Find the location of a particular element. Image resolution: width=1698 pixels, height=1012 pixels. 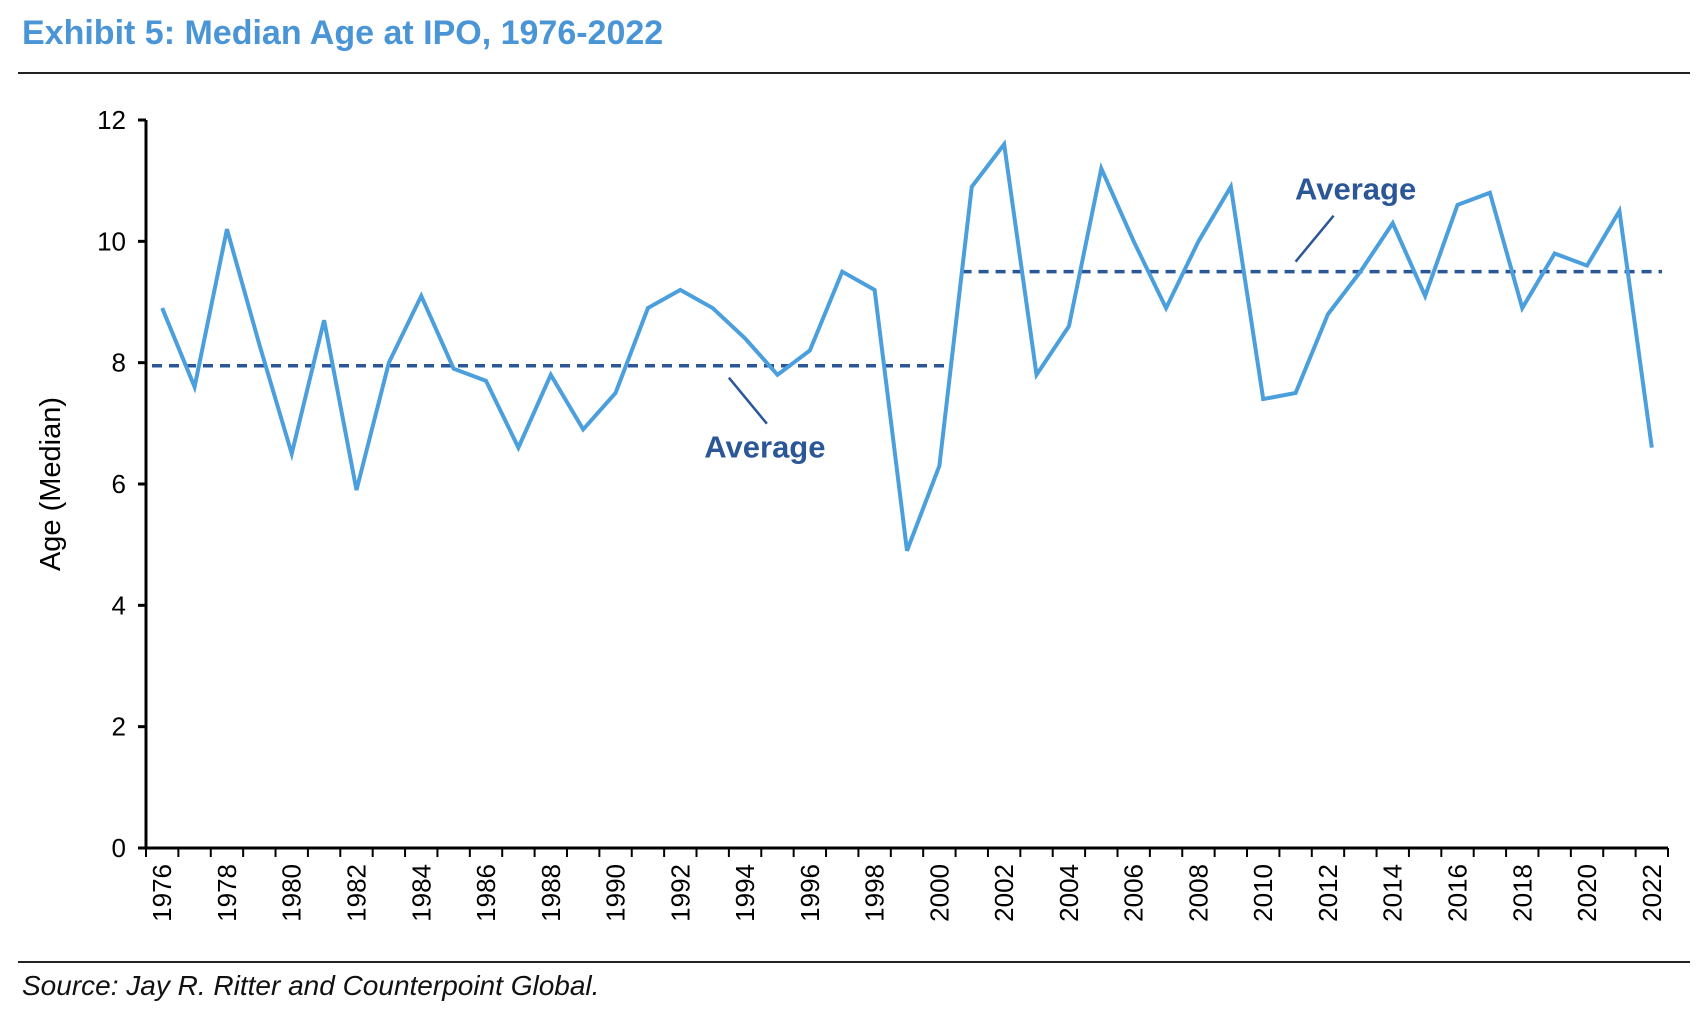

x-tick-label: 2002 is located at coordinates (1004, 893).